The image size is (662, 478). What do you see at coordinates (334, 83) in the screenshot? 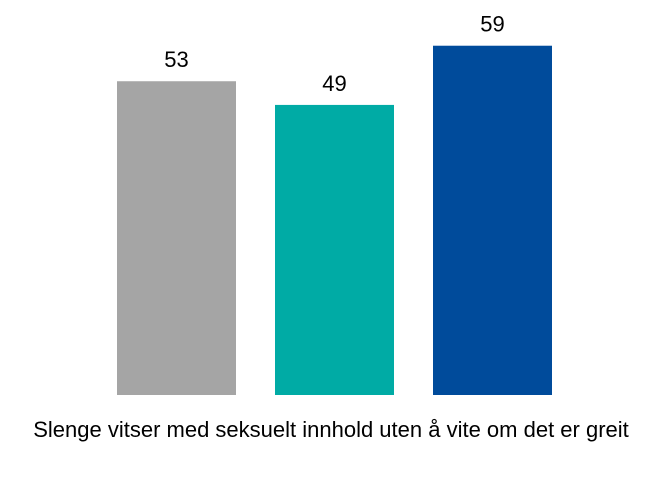
I see `data-label: 49` at bounding box center [334, 83].